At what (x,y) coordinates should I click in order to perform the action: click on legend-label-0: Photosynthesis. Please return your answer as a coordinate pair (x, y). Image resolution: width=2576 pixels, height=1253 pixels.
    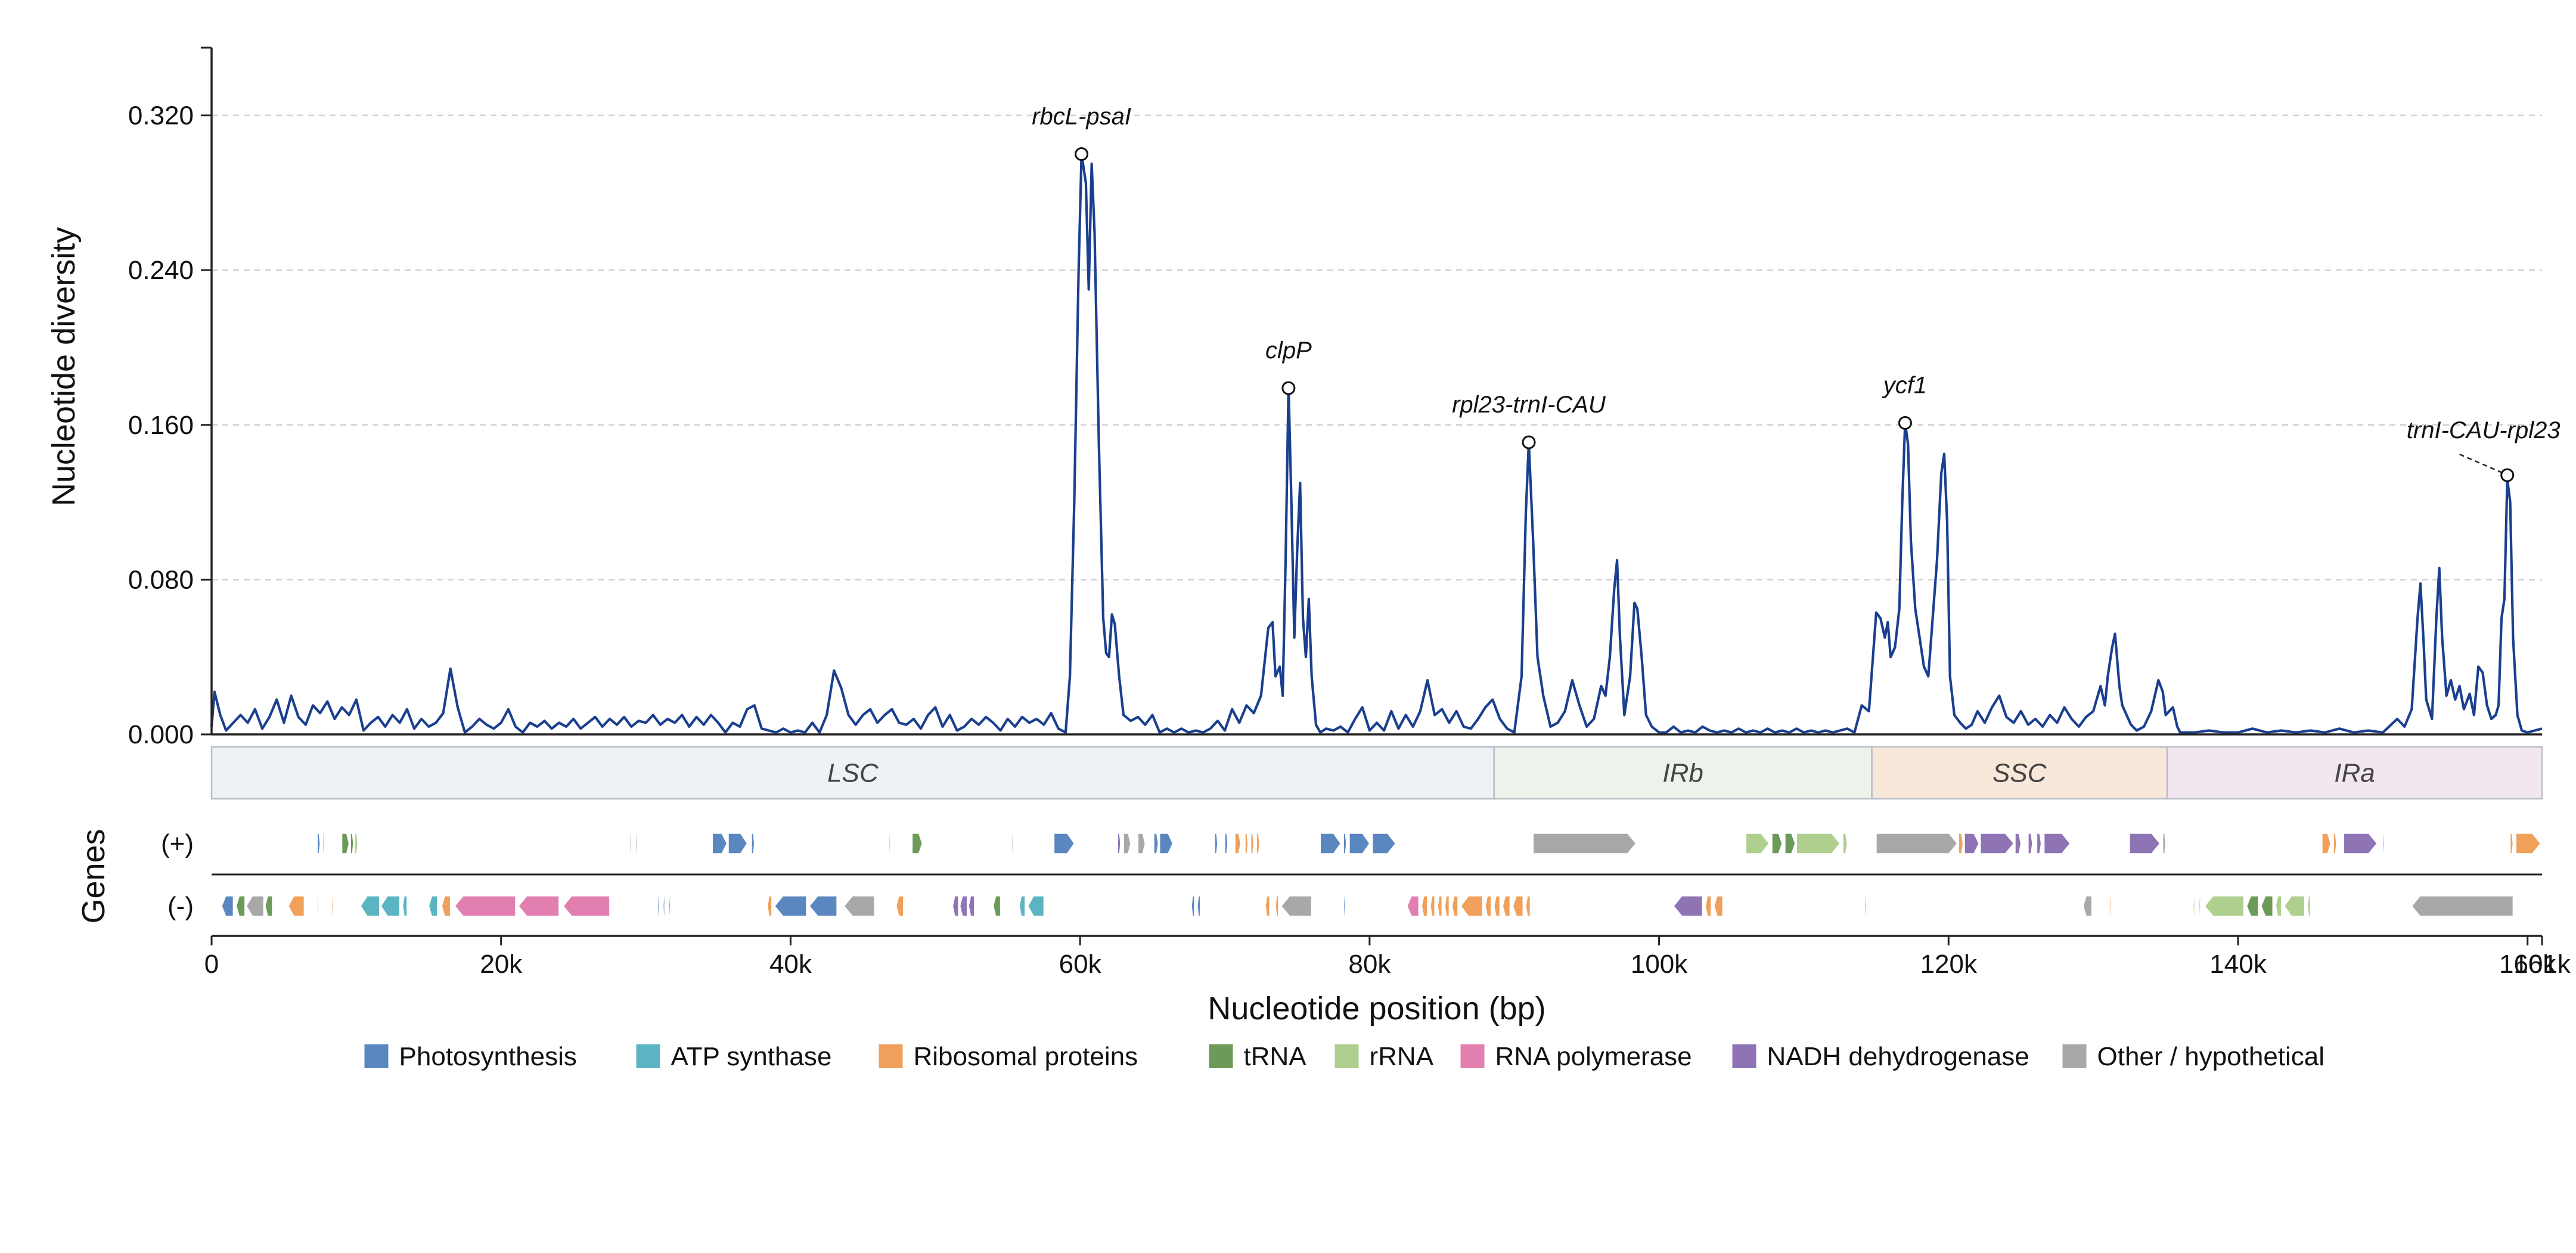
    Looking at the image, I should click on (488, 1056).